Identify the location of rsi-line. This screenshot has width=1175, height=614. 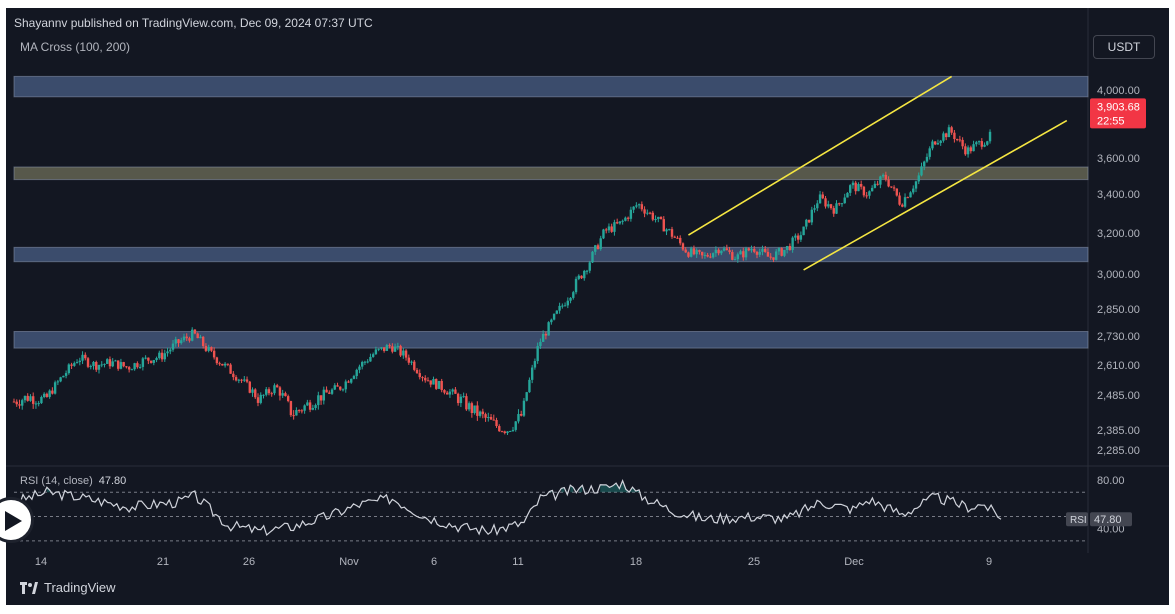
(507, 508).